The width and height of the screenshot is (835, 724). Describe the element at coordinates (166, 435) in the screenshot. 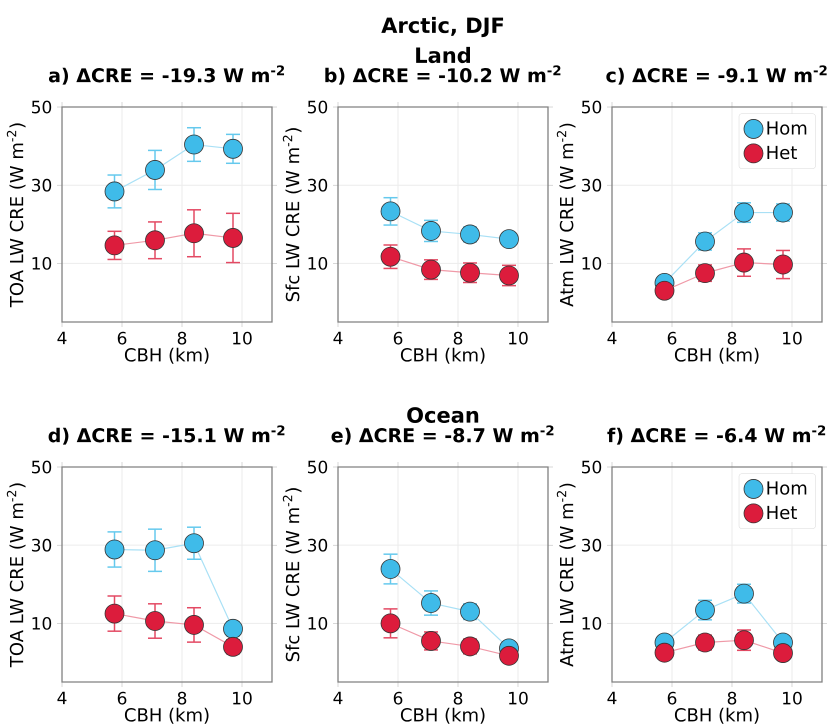

I see `chart-title: d) ΔCRE = -15.1 W m$^{-2}$` at that location.